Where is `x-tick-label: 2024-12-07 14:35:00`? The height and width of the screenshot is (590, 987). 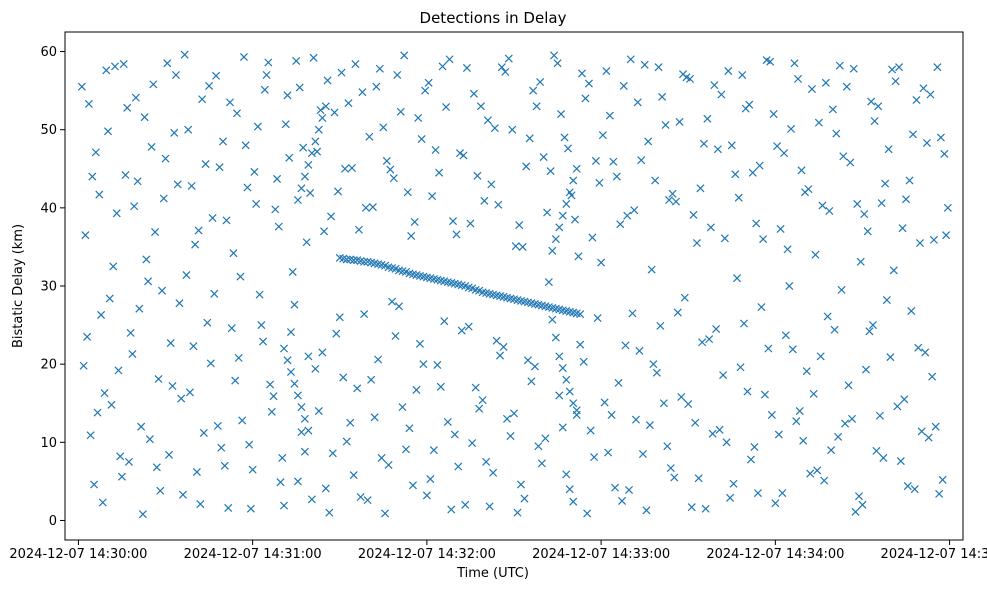
x-tick-label: 2024-12-07 14:35:00 is located at coordinates (934, 554).